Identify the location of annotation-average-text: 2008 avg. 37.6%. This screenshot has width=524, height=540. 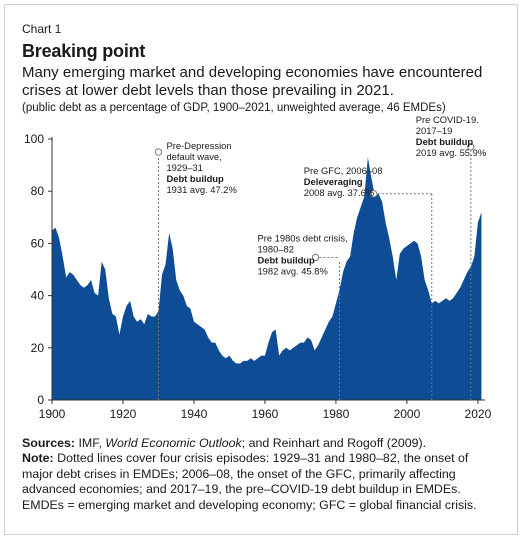
(339, 192).